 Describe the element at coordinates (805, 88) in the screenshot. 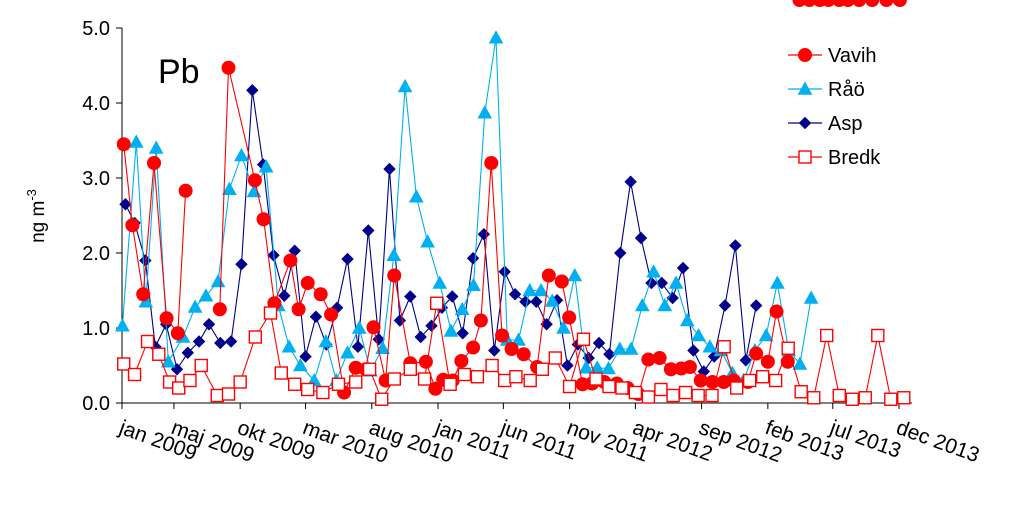

I see `legend-marker-råö` at that location.